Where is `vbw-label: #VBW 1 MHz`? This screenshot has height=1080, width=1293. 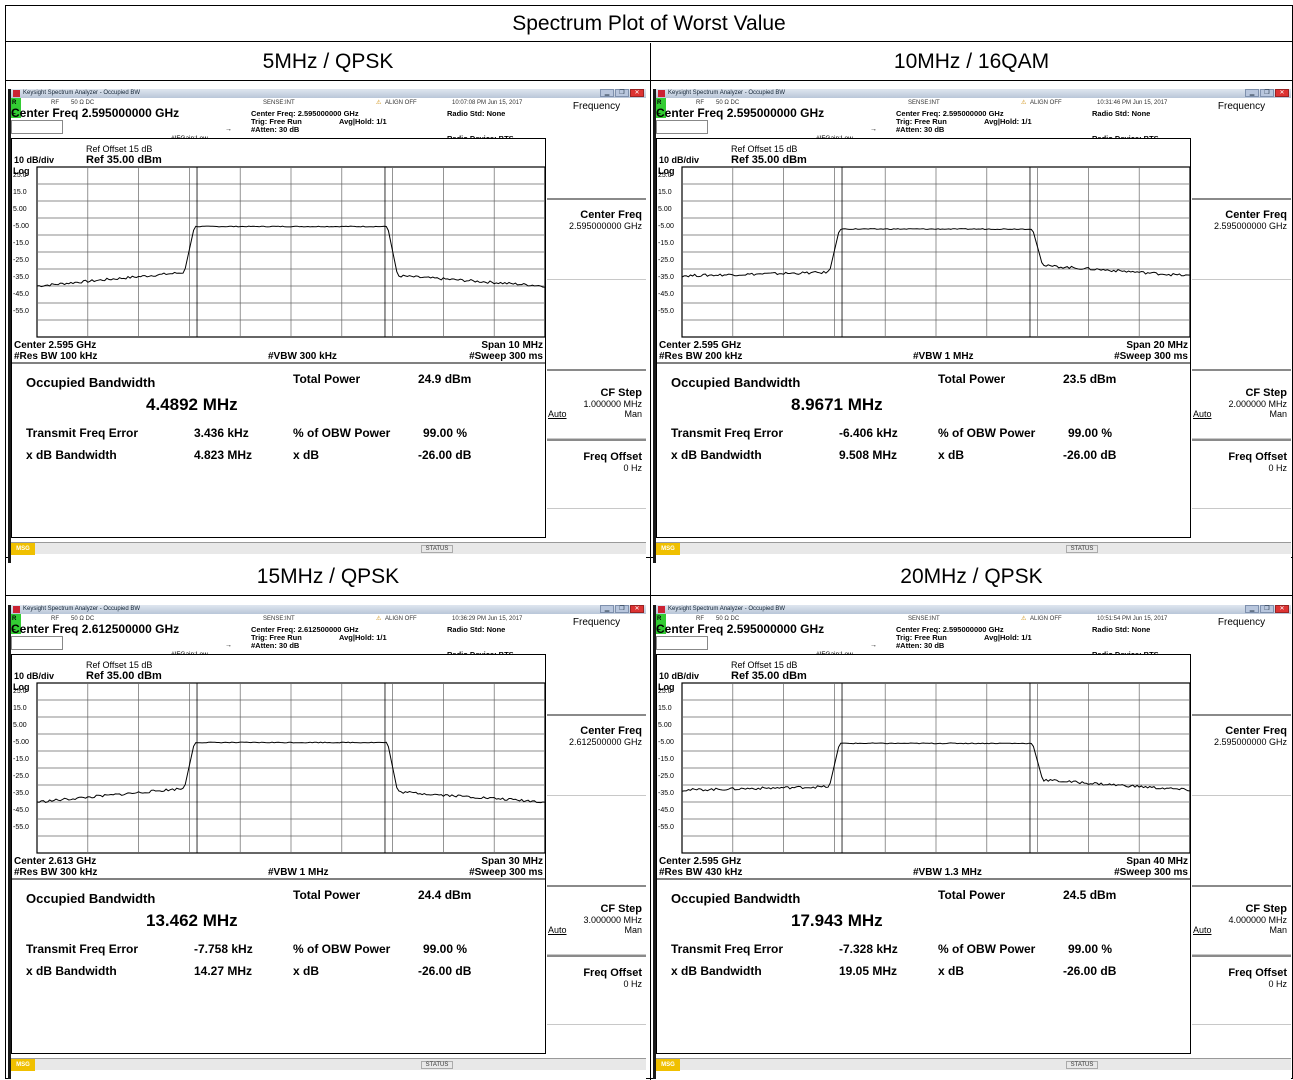 vbw-label: #VBW 1 MHz is located at coordinates (943, 356).